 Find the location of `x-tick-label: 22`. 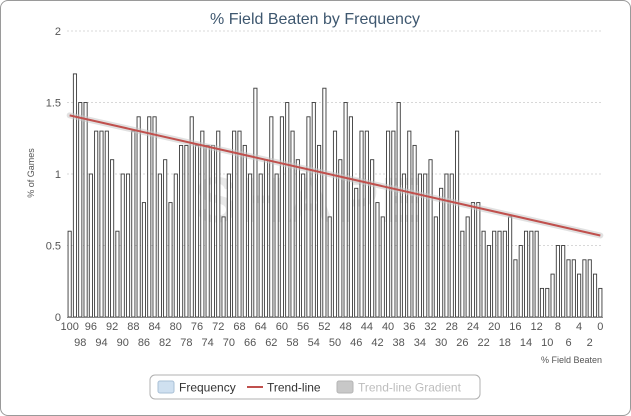

x-tick-label: 22 is located at coordinates (483, 343).